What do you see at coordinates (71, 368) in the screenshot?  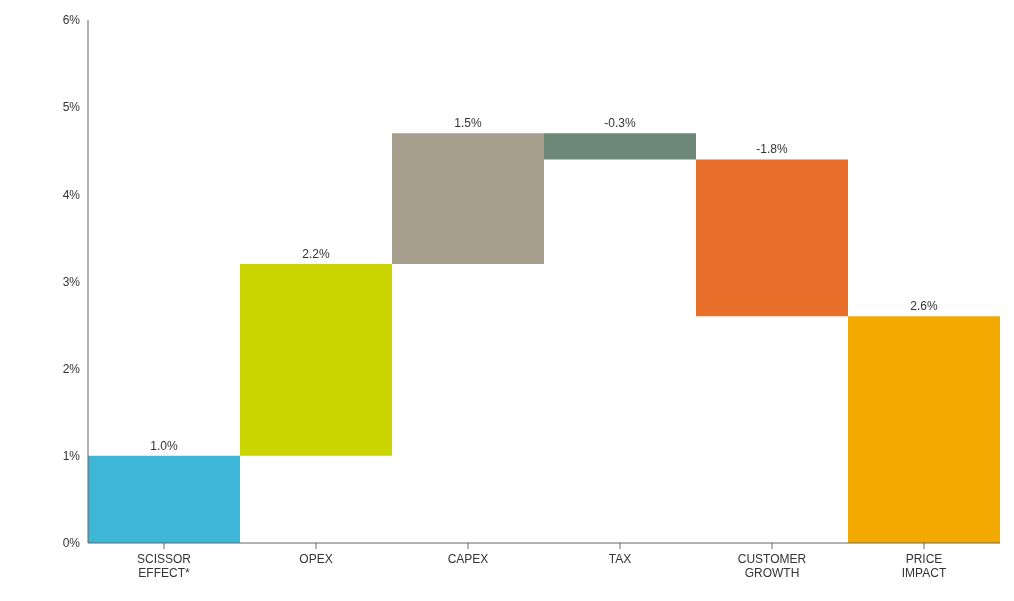 I see `y-tick-label: 2%` at bounding box center [71, 368].